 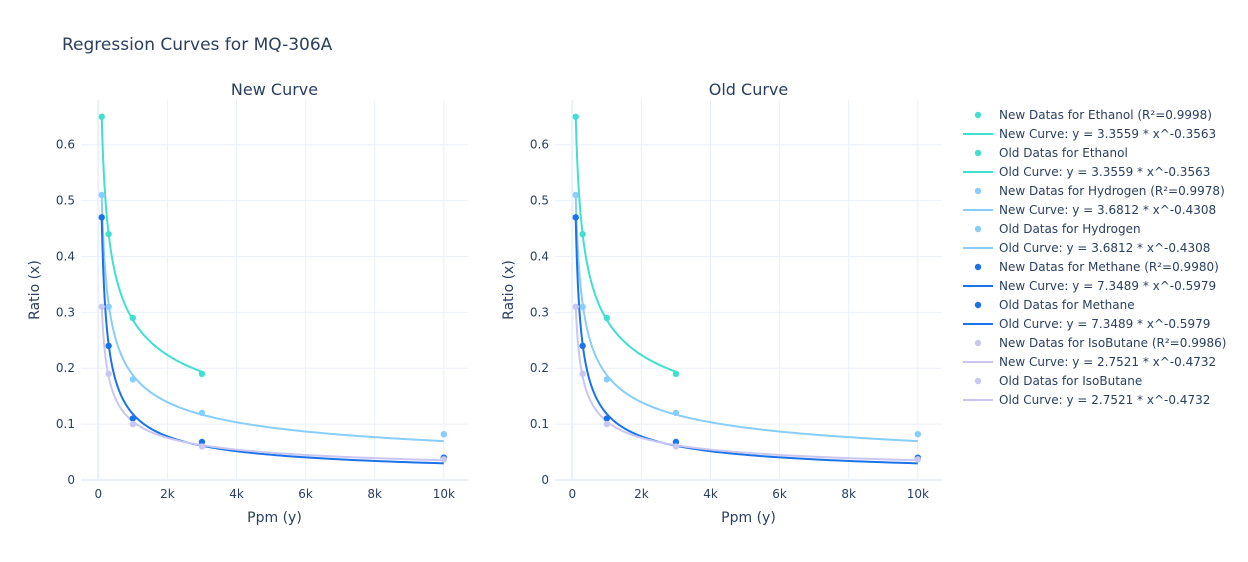 What do you see at coordinates (444, 494) in the screenshot?
I see `x-tick-label: 10k` at bounding box center [444, 494].